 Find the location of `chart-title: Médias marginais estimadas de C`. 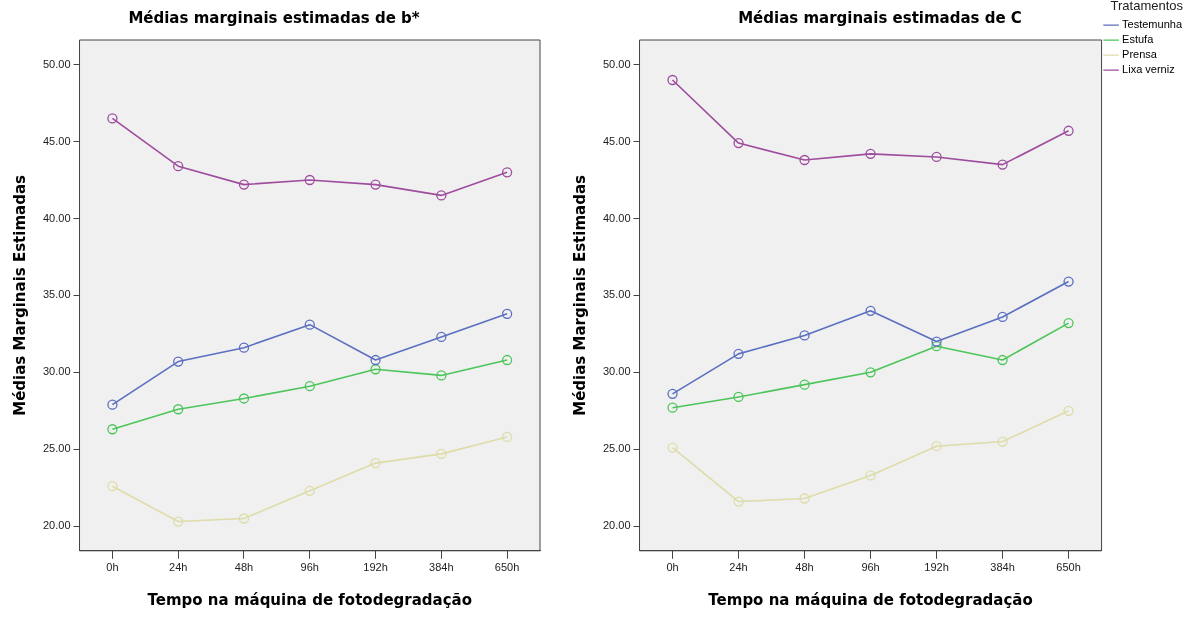

chart-title: Médias marginais estimadas de C is located at coordinates (880, 17).